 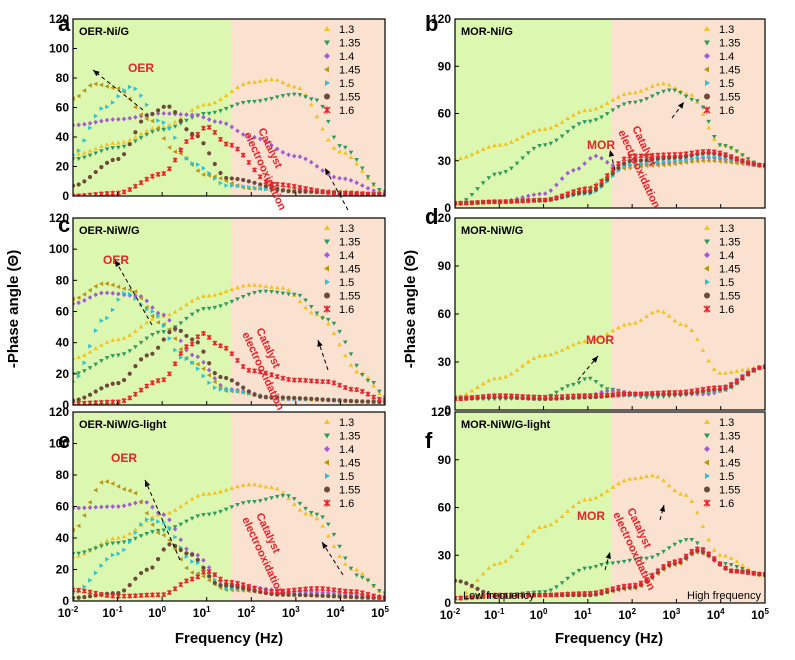 I want to click on x-tick-label: 10¹, so click(x=202, y=612).